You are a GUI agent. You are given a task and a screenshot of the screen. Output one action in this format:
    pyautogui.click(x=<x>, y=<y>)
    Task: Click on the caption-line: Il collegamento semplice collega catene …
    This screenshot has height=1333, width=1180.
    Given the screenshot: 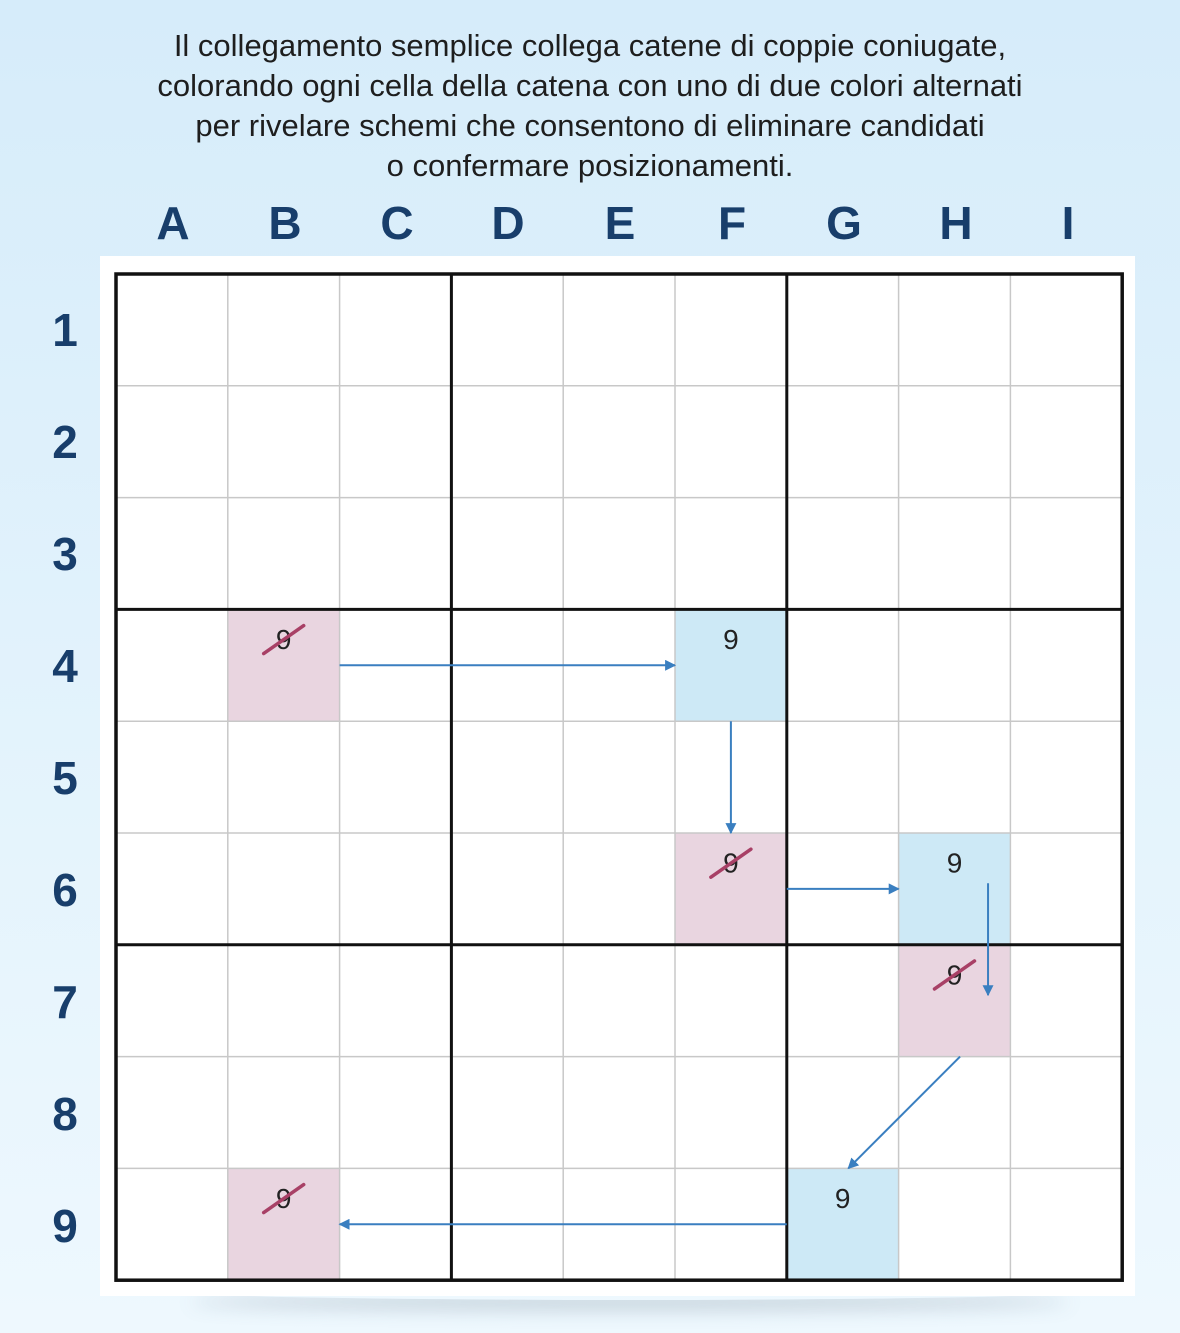 What is the action you would take?
    pyautogui.click(x=590, y=45)
    